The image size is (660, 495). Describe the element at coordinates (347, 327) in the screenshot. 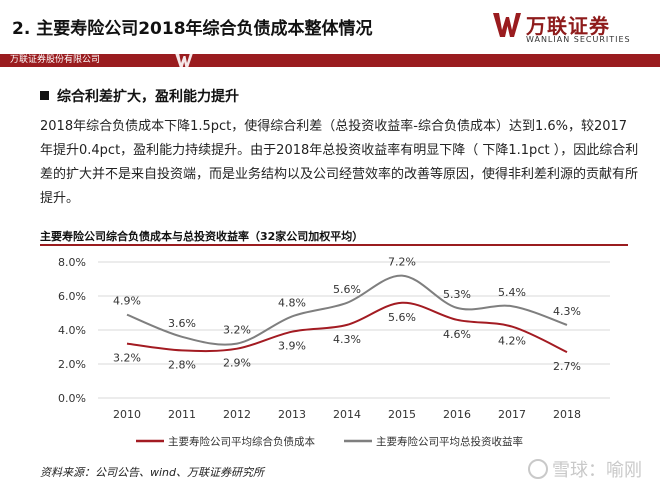

I see `series-line-cost` at that location.